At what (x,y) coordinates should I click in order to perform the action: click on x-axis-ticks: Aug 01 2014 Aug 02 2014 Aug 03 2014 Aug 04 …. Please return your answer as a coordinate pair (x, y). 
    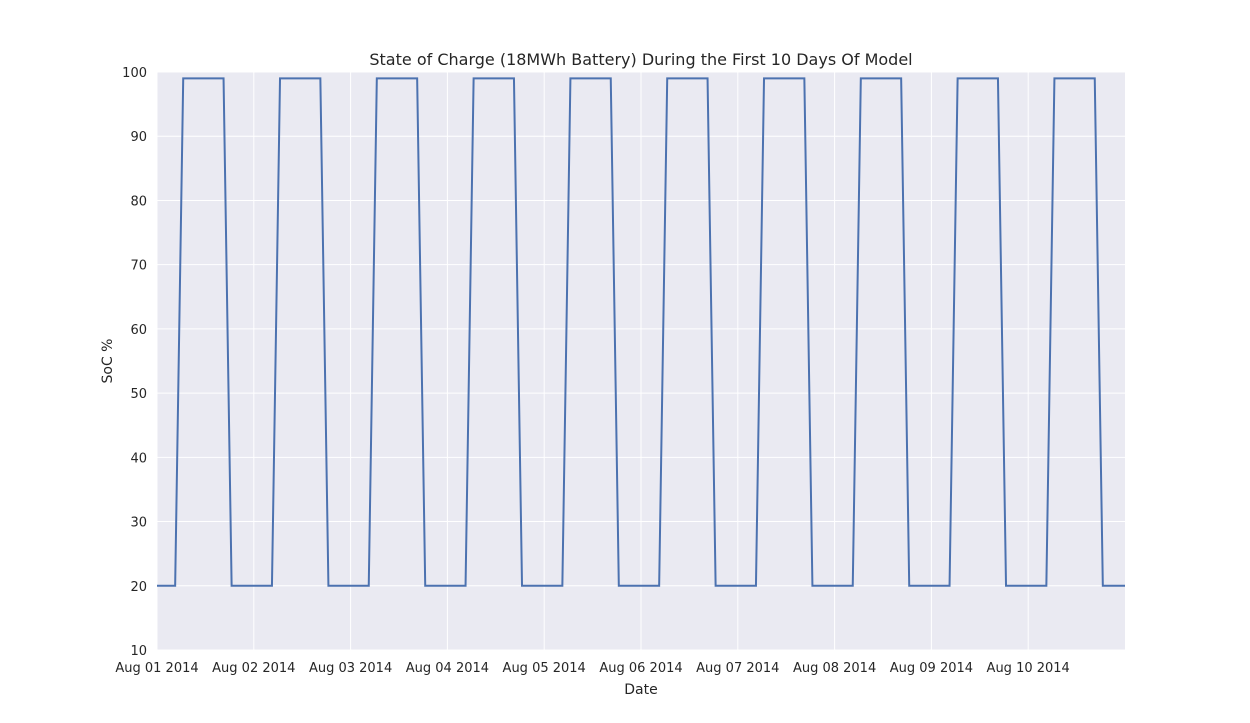
    Looking at the image, I should click on (592, 668).